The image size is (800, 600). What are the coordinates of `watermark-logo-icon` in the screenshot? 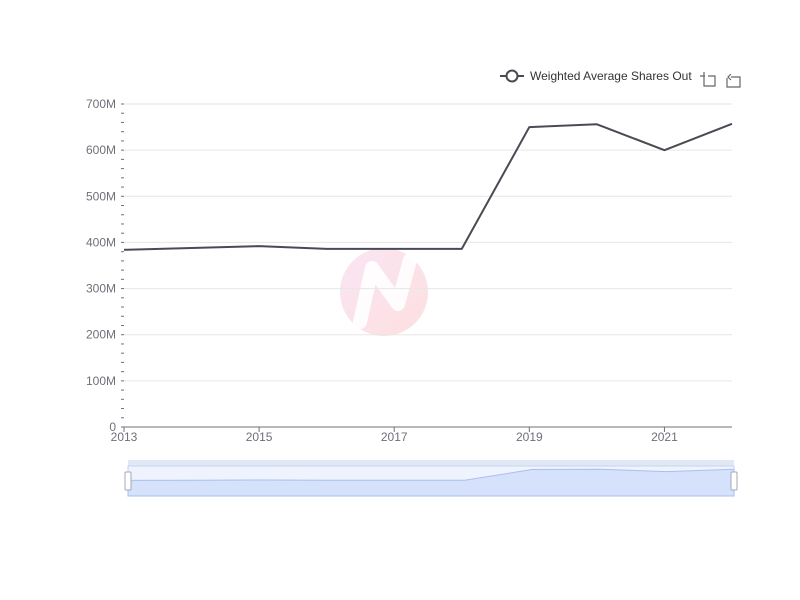 It's located at (384, 292).